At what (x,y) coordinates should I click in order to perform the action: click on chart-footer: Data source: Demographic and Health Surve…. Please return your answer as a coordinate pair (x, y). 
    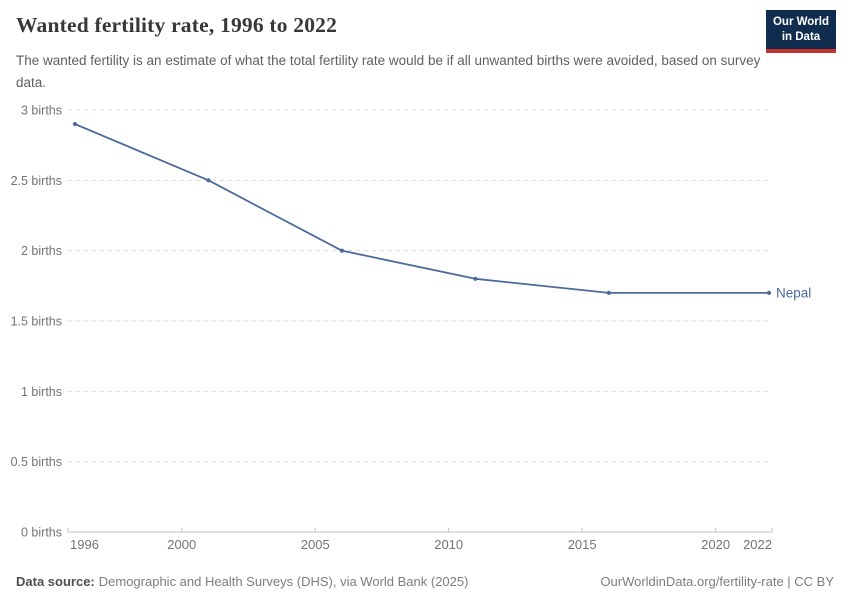
    Looking at the image, I should click on (425, 581).